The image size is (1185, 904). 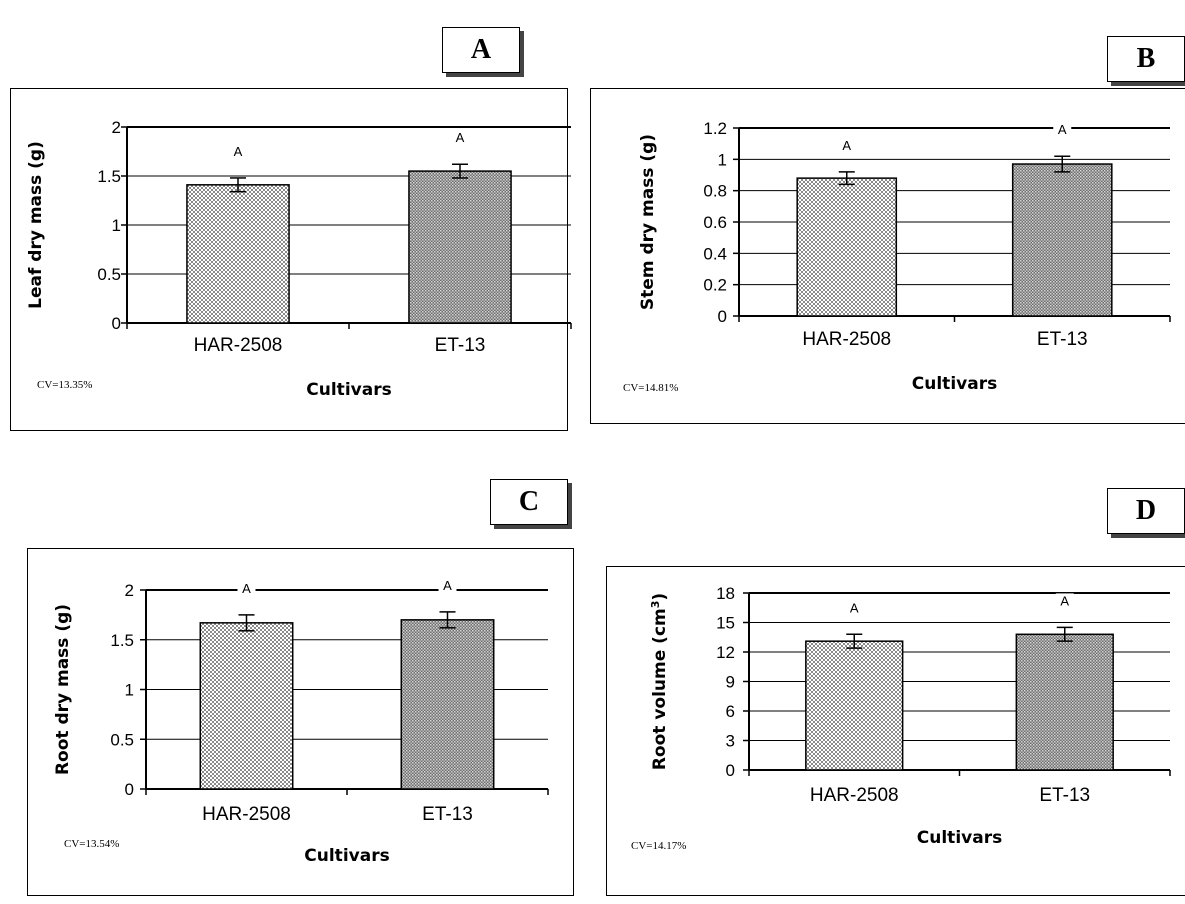 What do you see at coordinates (481, 50) in the screenshot?
I see `panel-a-letter: A` at bounding box center [481, 50].